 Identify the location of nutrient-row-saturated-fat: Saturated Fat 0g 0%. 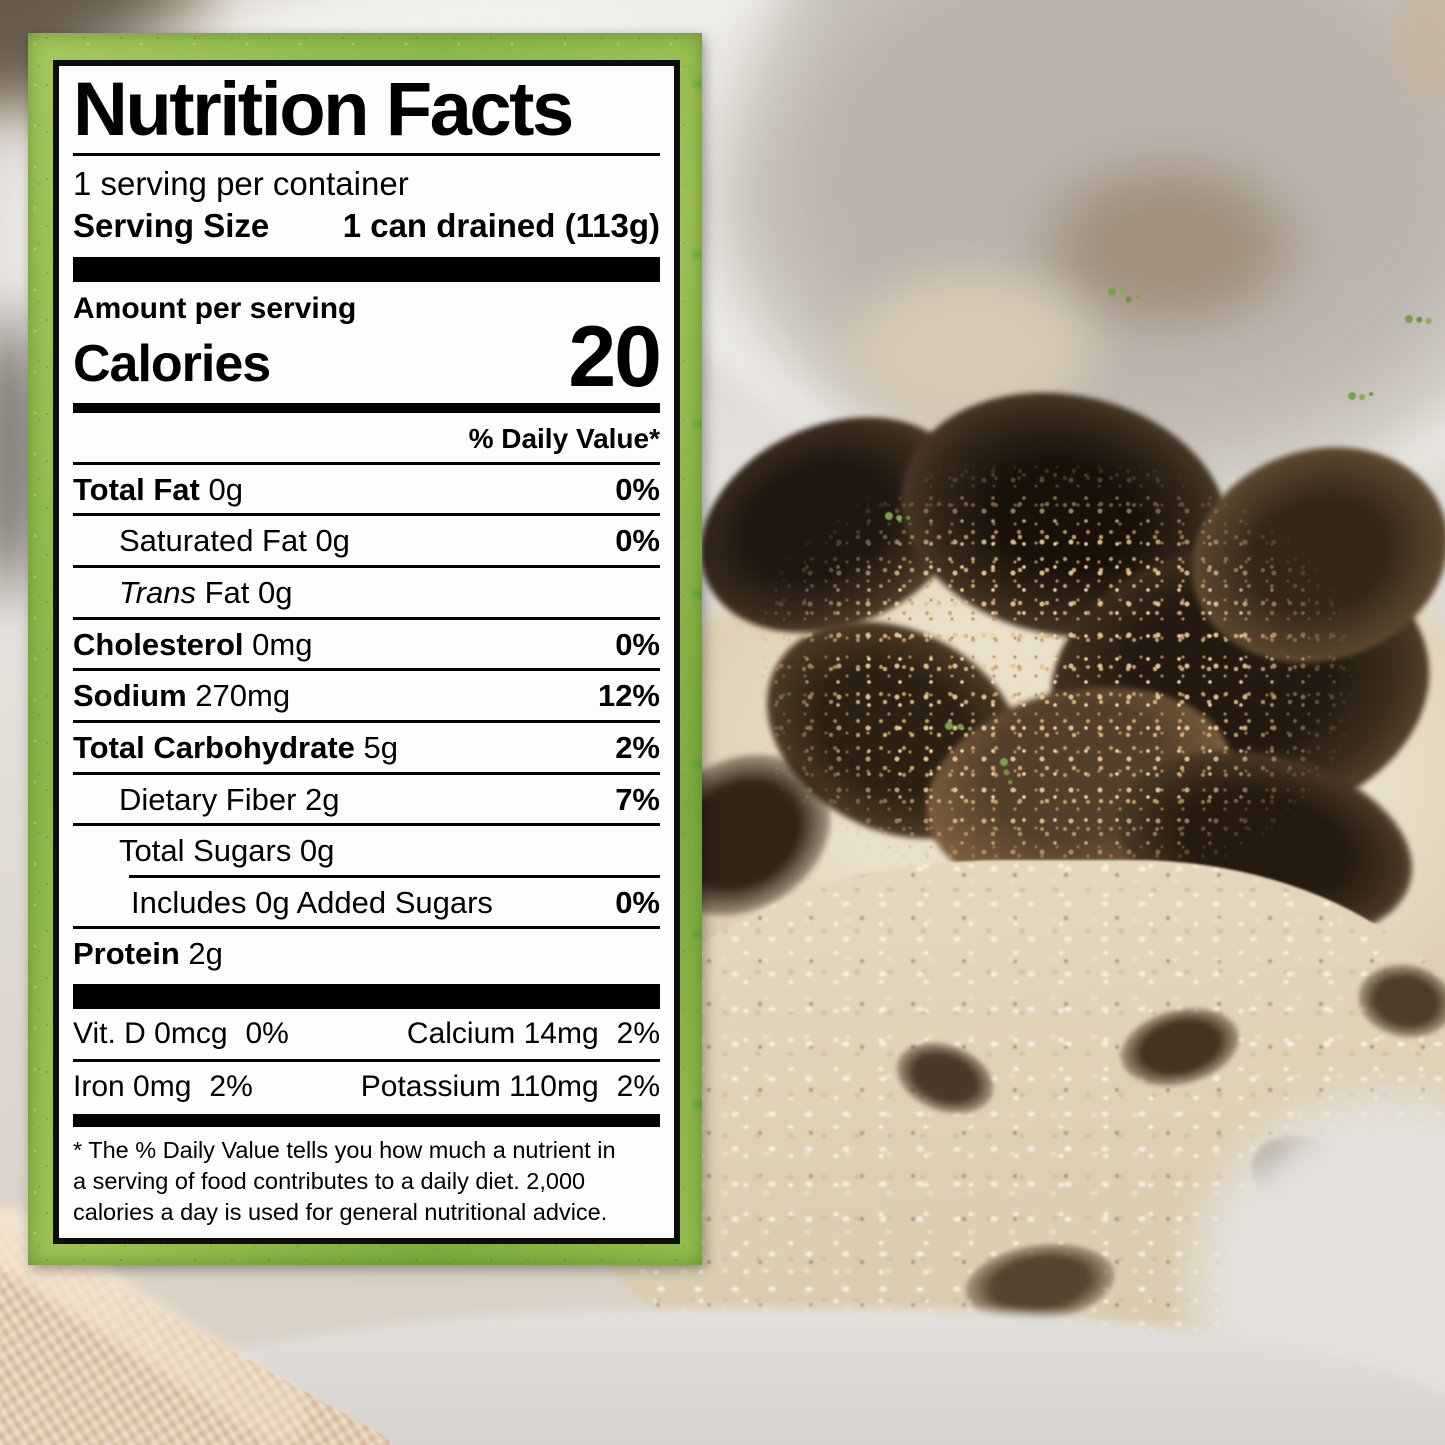
(366, 539).